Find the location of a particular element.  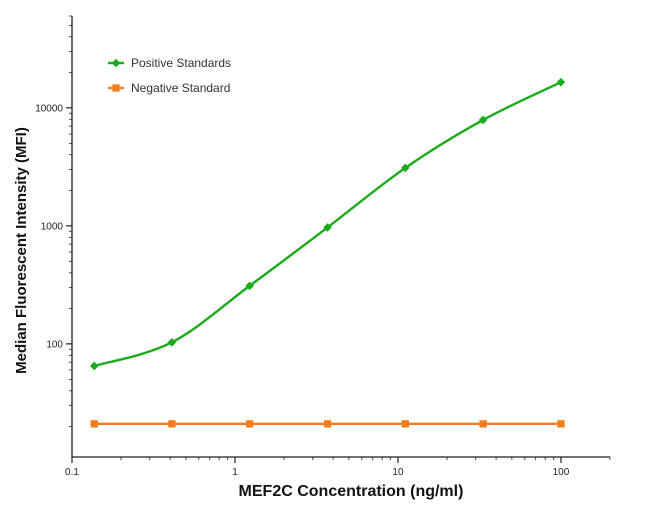

y-axis-title: Median Fluorescent Intensity (MFI) is located at coordinates (21, 250).